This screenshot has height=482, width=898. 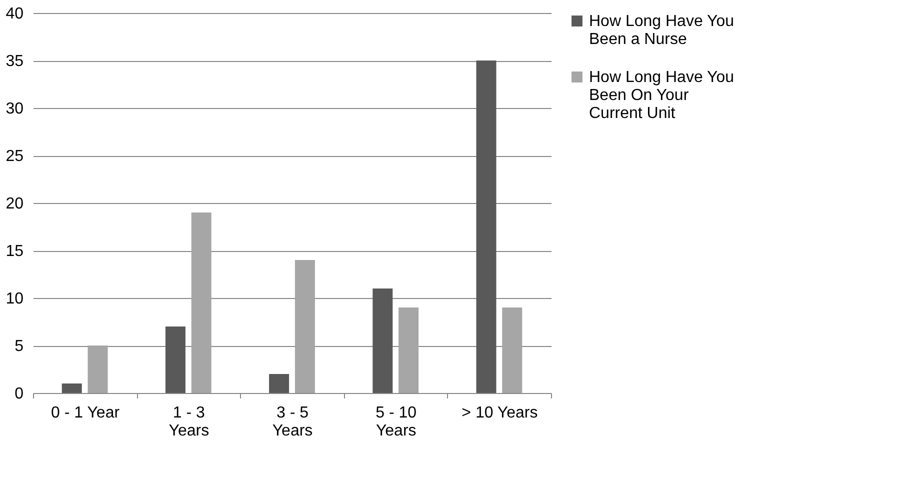 What do you see at coordinates (15, 109) in the screenshot?
I see `y-tick-label: 30` at bounding box center [15, 109].